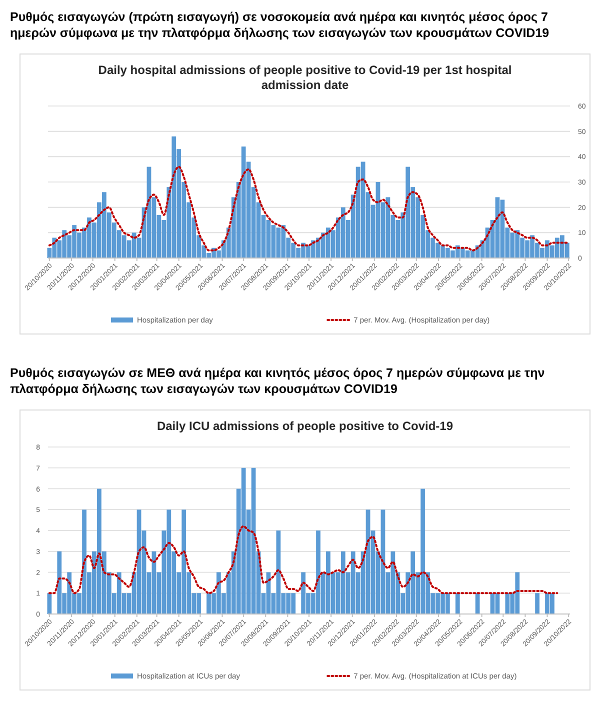 The width and height of the screenshot is (600, 722). Describe the element at coordinates (280, 25) in the screenshot. I see `chart-title: Ρυθμός εισαγωγών (πρώτη εισαγωγή) σε νοσοκομεία ανά ημέρα και κινητός μέσος όρος 7 ημερών σύμφωνα με την πλατφόρμα δήλωσης των εισαγωγών των κρουσμάτων COVID19` at that location.